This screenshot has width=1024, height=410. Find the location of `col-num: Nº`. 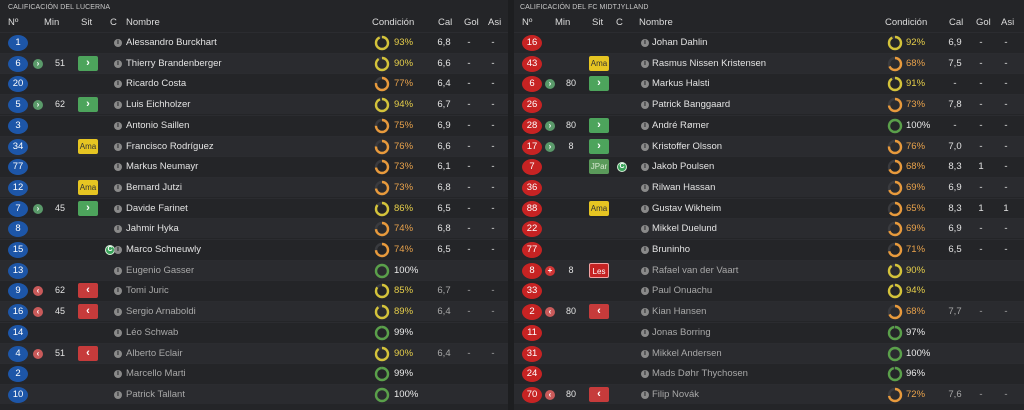

col-num: Nº is located at coordinates (527, 22).